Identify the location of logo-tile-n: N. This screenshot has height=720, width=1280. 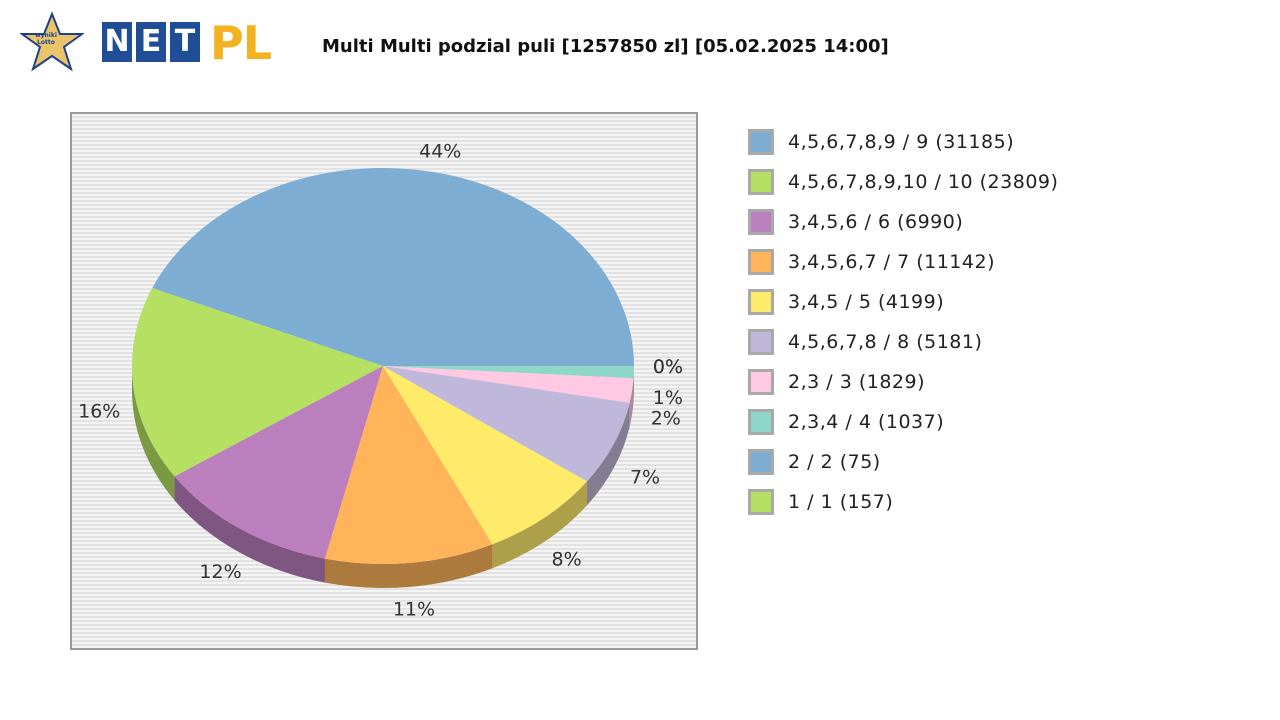
(117, 42).